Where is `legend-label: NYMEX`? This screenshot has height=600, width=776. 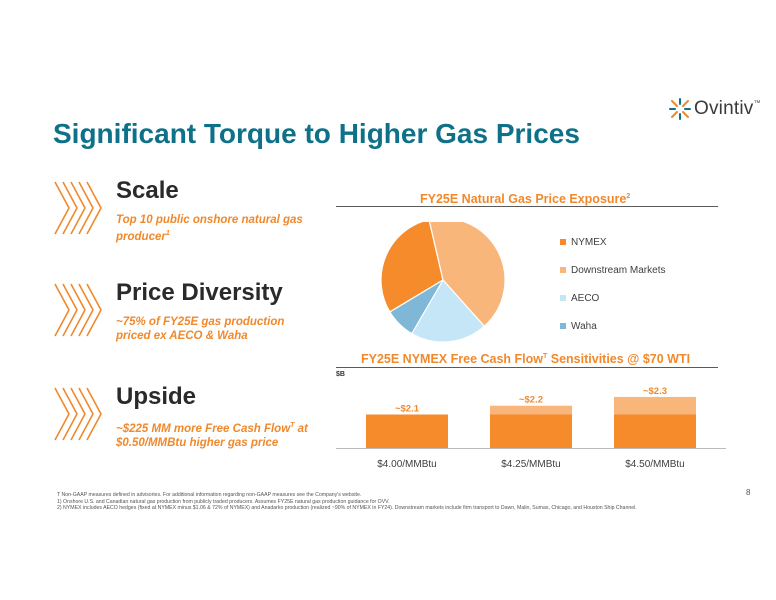
legend-label: NYMEX is located at coordinates (589, 242).